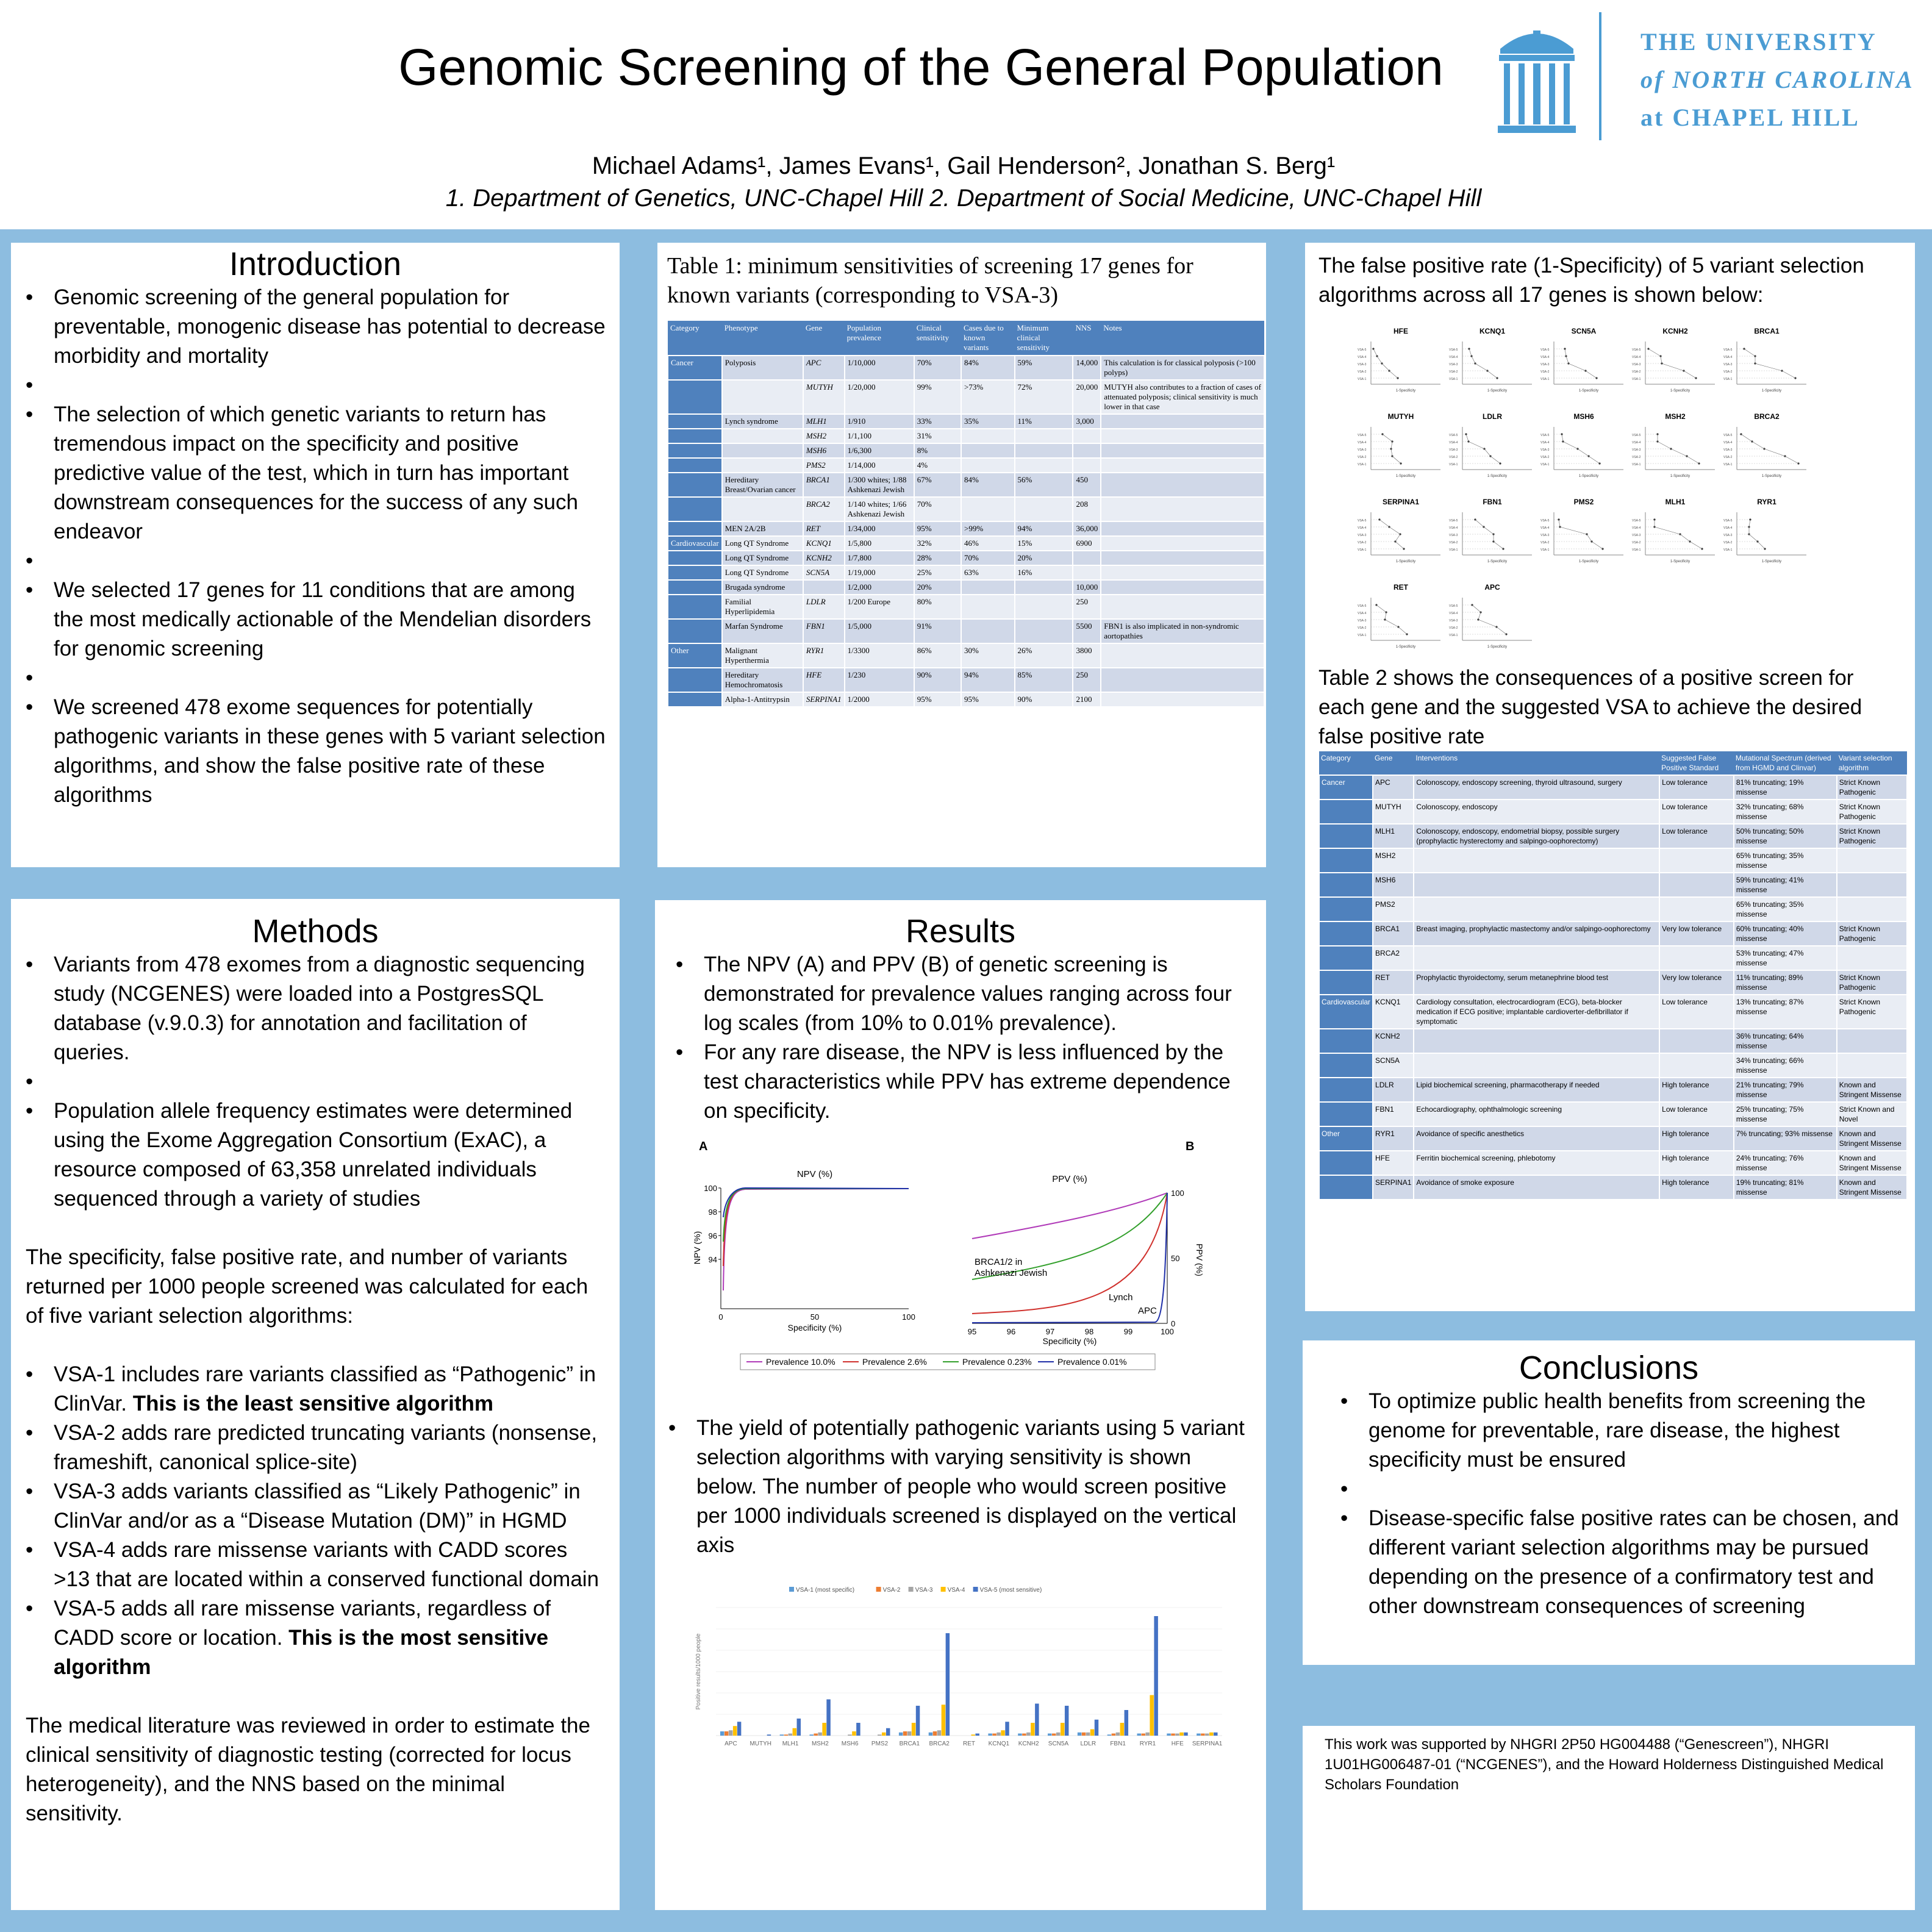 The height and width of the screenshot is (1932, 1932). Describe the element at coordinates (1148, 1744) in the screenshot. I see `bar-category-label: RYR1` at that location.